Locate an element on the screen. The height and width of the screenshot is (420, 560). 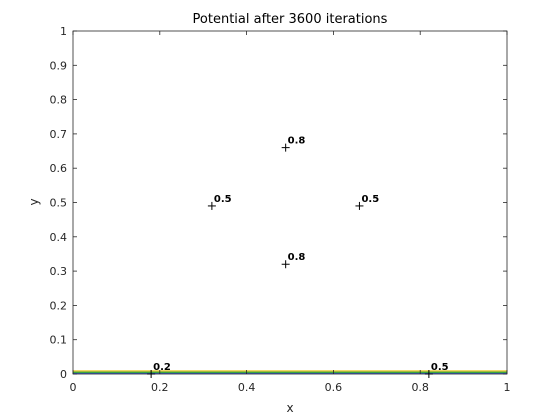
x-tick-label: 0.8 is located at coordinates (420, 387).